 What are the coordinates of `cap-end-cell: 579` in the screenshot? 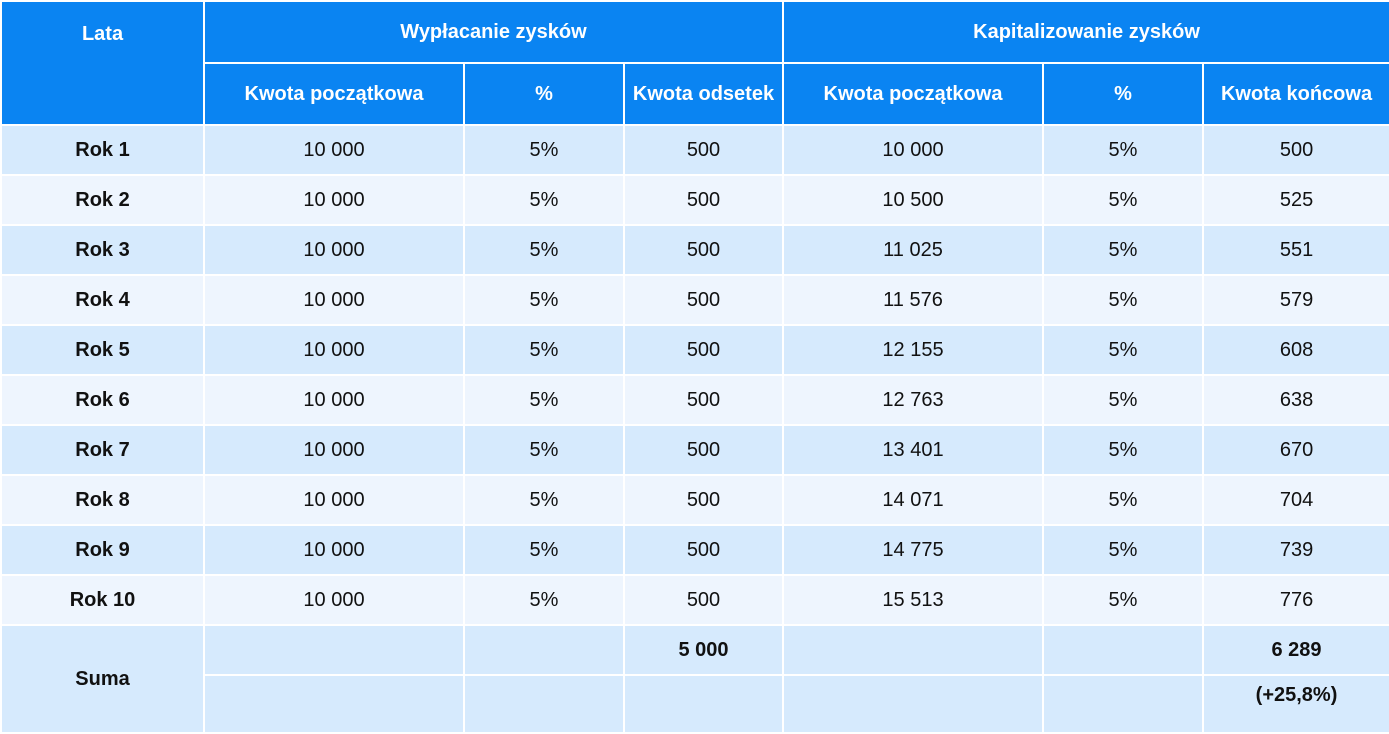 It's located at (1295, 300).